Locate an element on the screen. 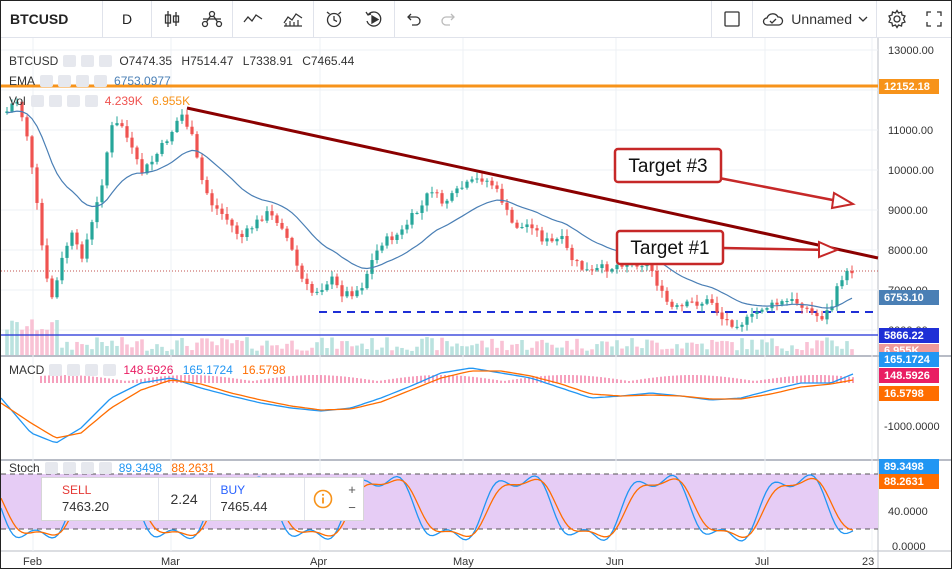 The width and height of the screenshot is (952, 569). target3-arrow is located at coordinates (781, 190).